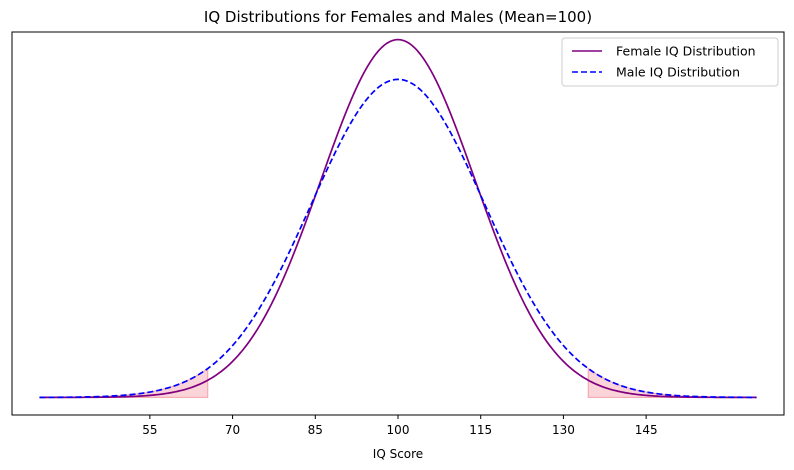  What do you see at coordinates (678, 72) in the screenshot?
I see `legend-label-male: Male IQ Distribution` at bounding box center [678, 72].